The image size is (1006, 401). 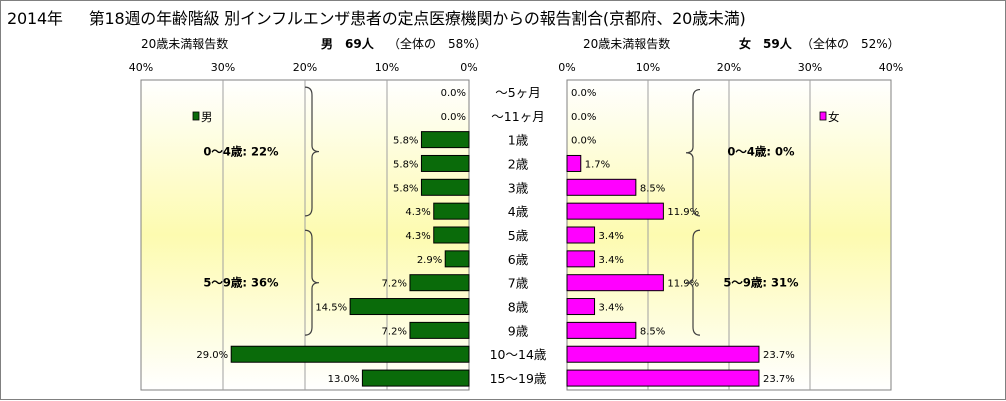 What do you see at coordinates (761, 152) in the screenshot?
I see `female-group-label-0-4: 0～4歳: 0%` at bounding box center [761, 152].